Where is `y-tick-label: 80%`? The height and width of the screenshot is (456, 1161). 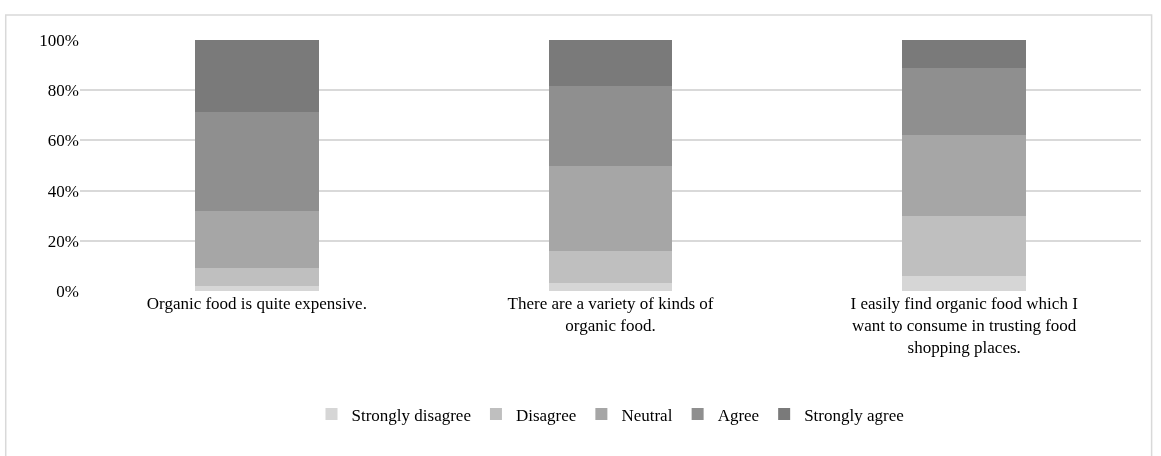
y-tick-label: 80% is located at coordinates (63, 91).